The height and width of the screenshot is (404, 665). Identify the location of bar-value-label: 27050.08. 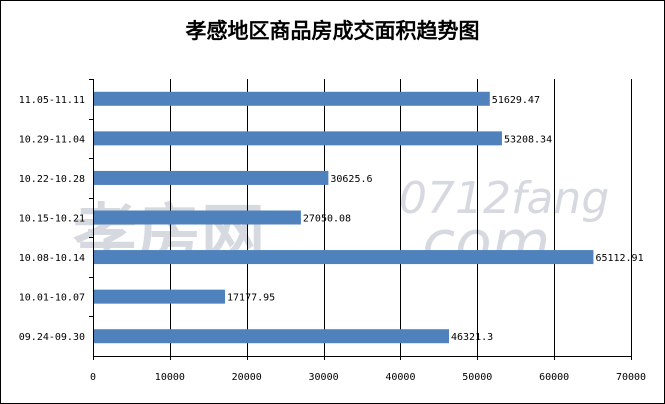
(327, 219).